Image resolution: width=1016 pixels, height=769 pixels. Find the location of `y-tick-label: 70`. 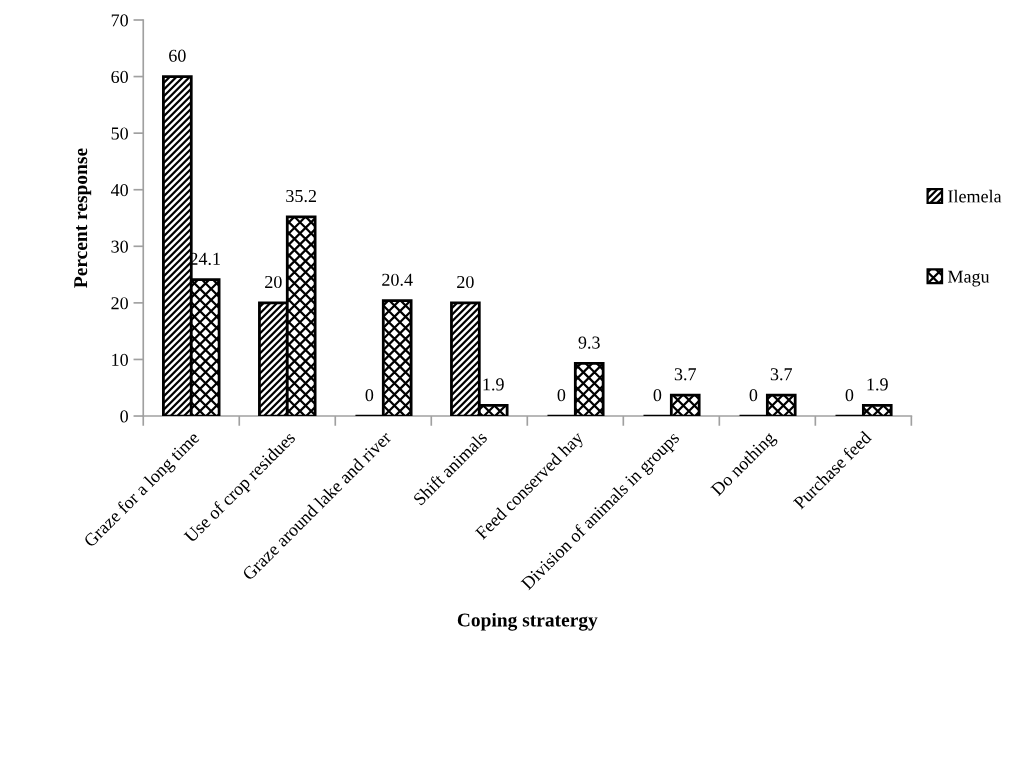

y-tick-label: 70 is located at coordinates (119, 20).